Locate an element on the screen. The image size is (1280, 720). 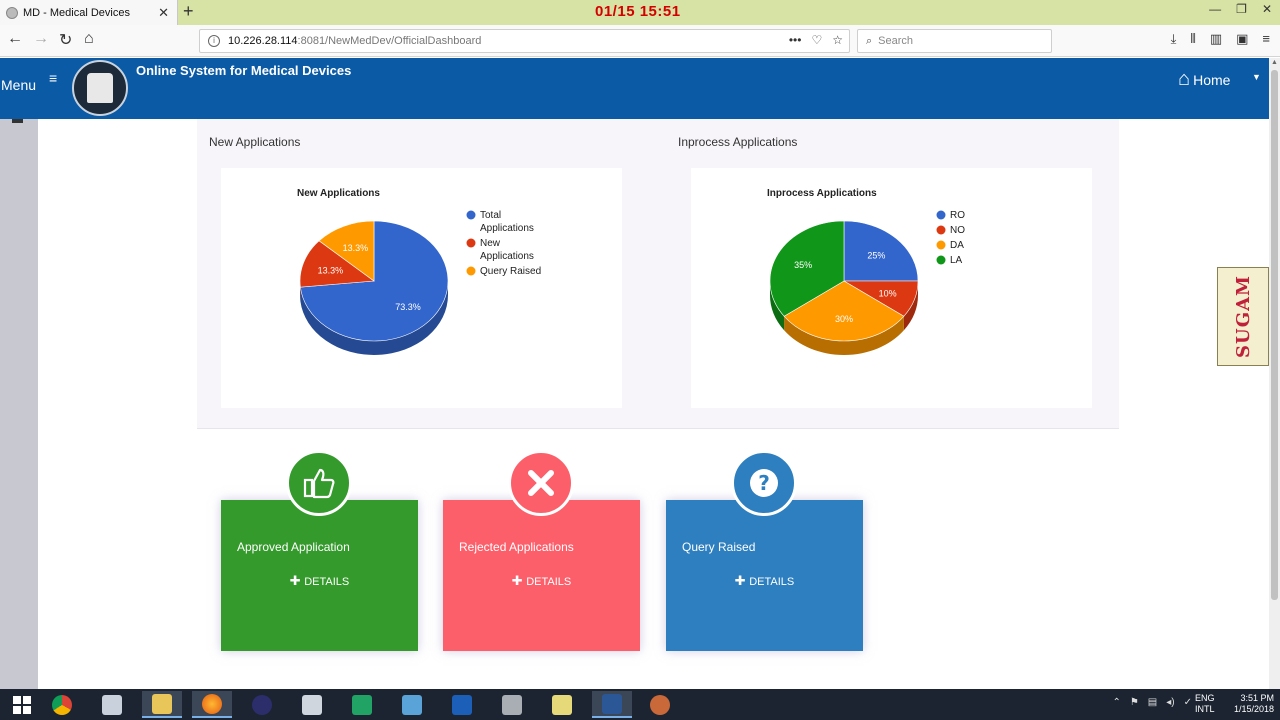
x-mark-icon is located at coordinates (541, 483).